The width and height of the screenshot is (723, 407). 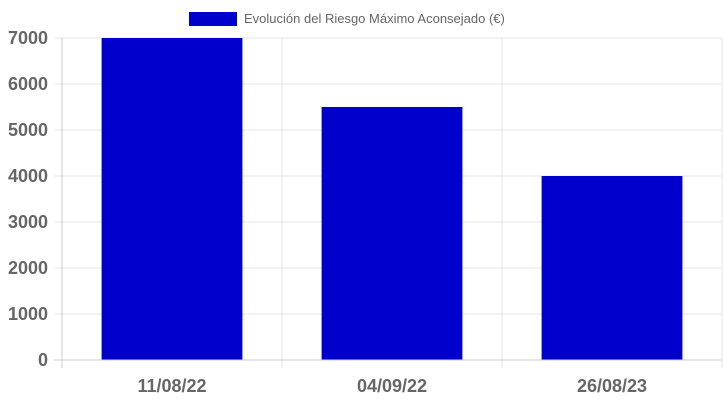 I want to click on x-tick-label: 26/08/23, so click(x=612, y=386).